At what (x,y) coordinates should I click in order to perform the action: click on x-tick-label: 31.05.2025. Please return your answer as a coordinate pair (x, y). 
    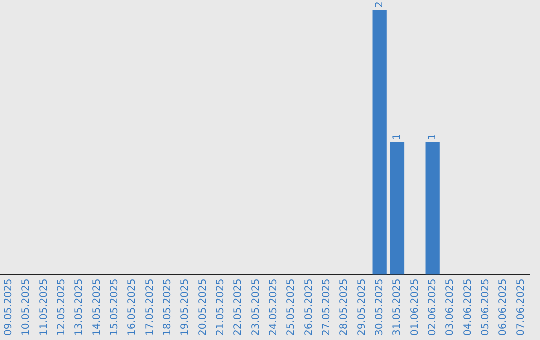
    Looking at the image, I should click on (398, 307).